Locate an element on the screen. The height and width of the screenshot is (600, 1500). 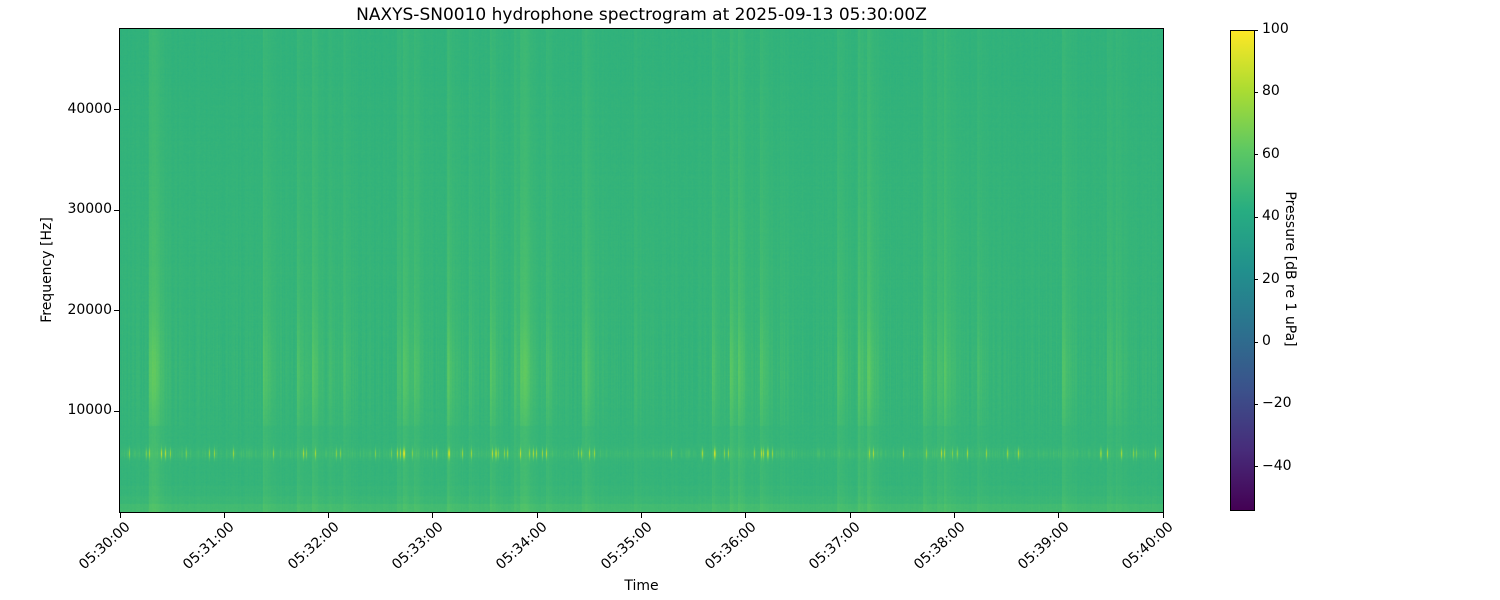
y-tick-label: 10000 is located at coordinates (89, 410).